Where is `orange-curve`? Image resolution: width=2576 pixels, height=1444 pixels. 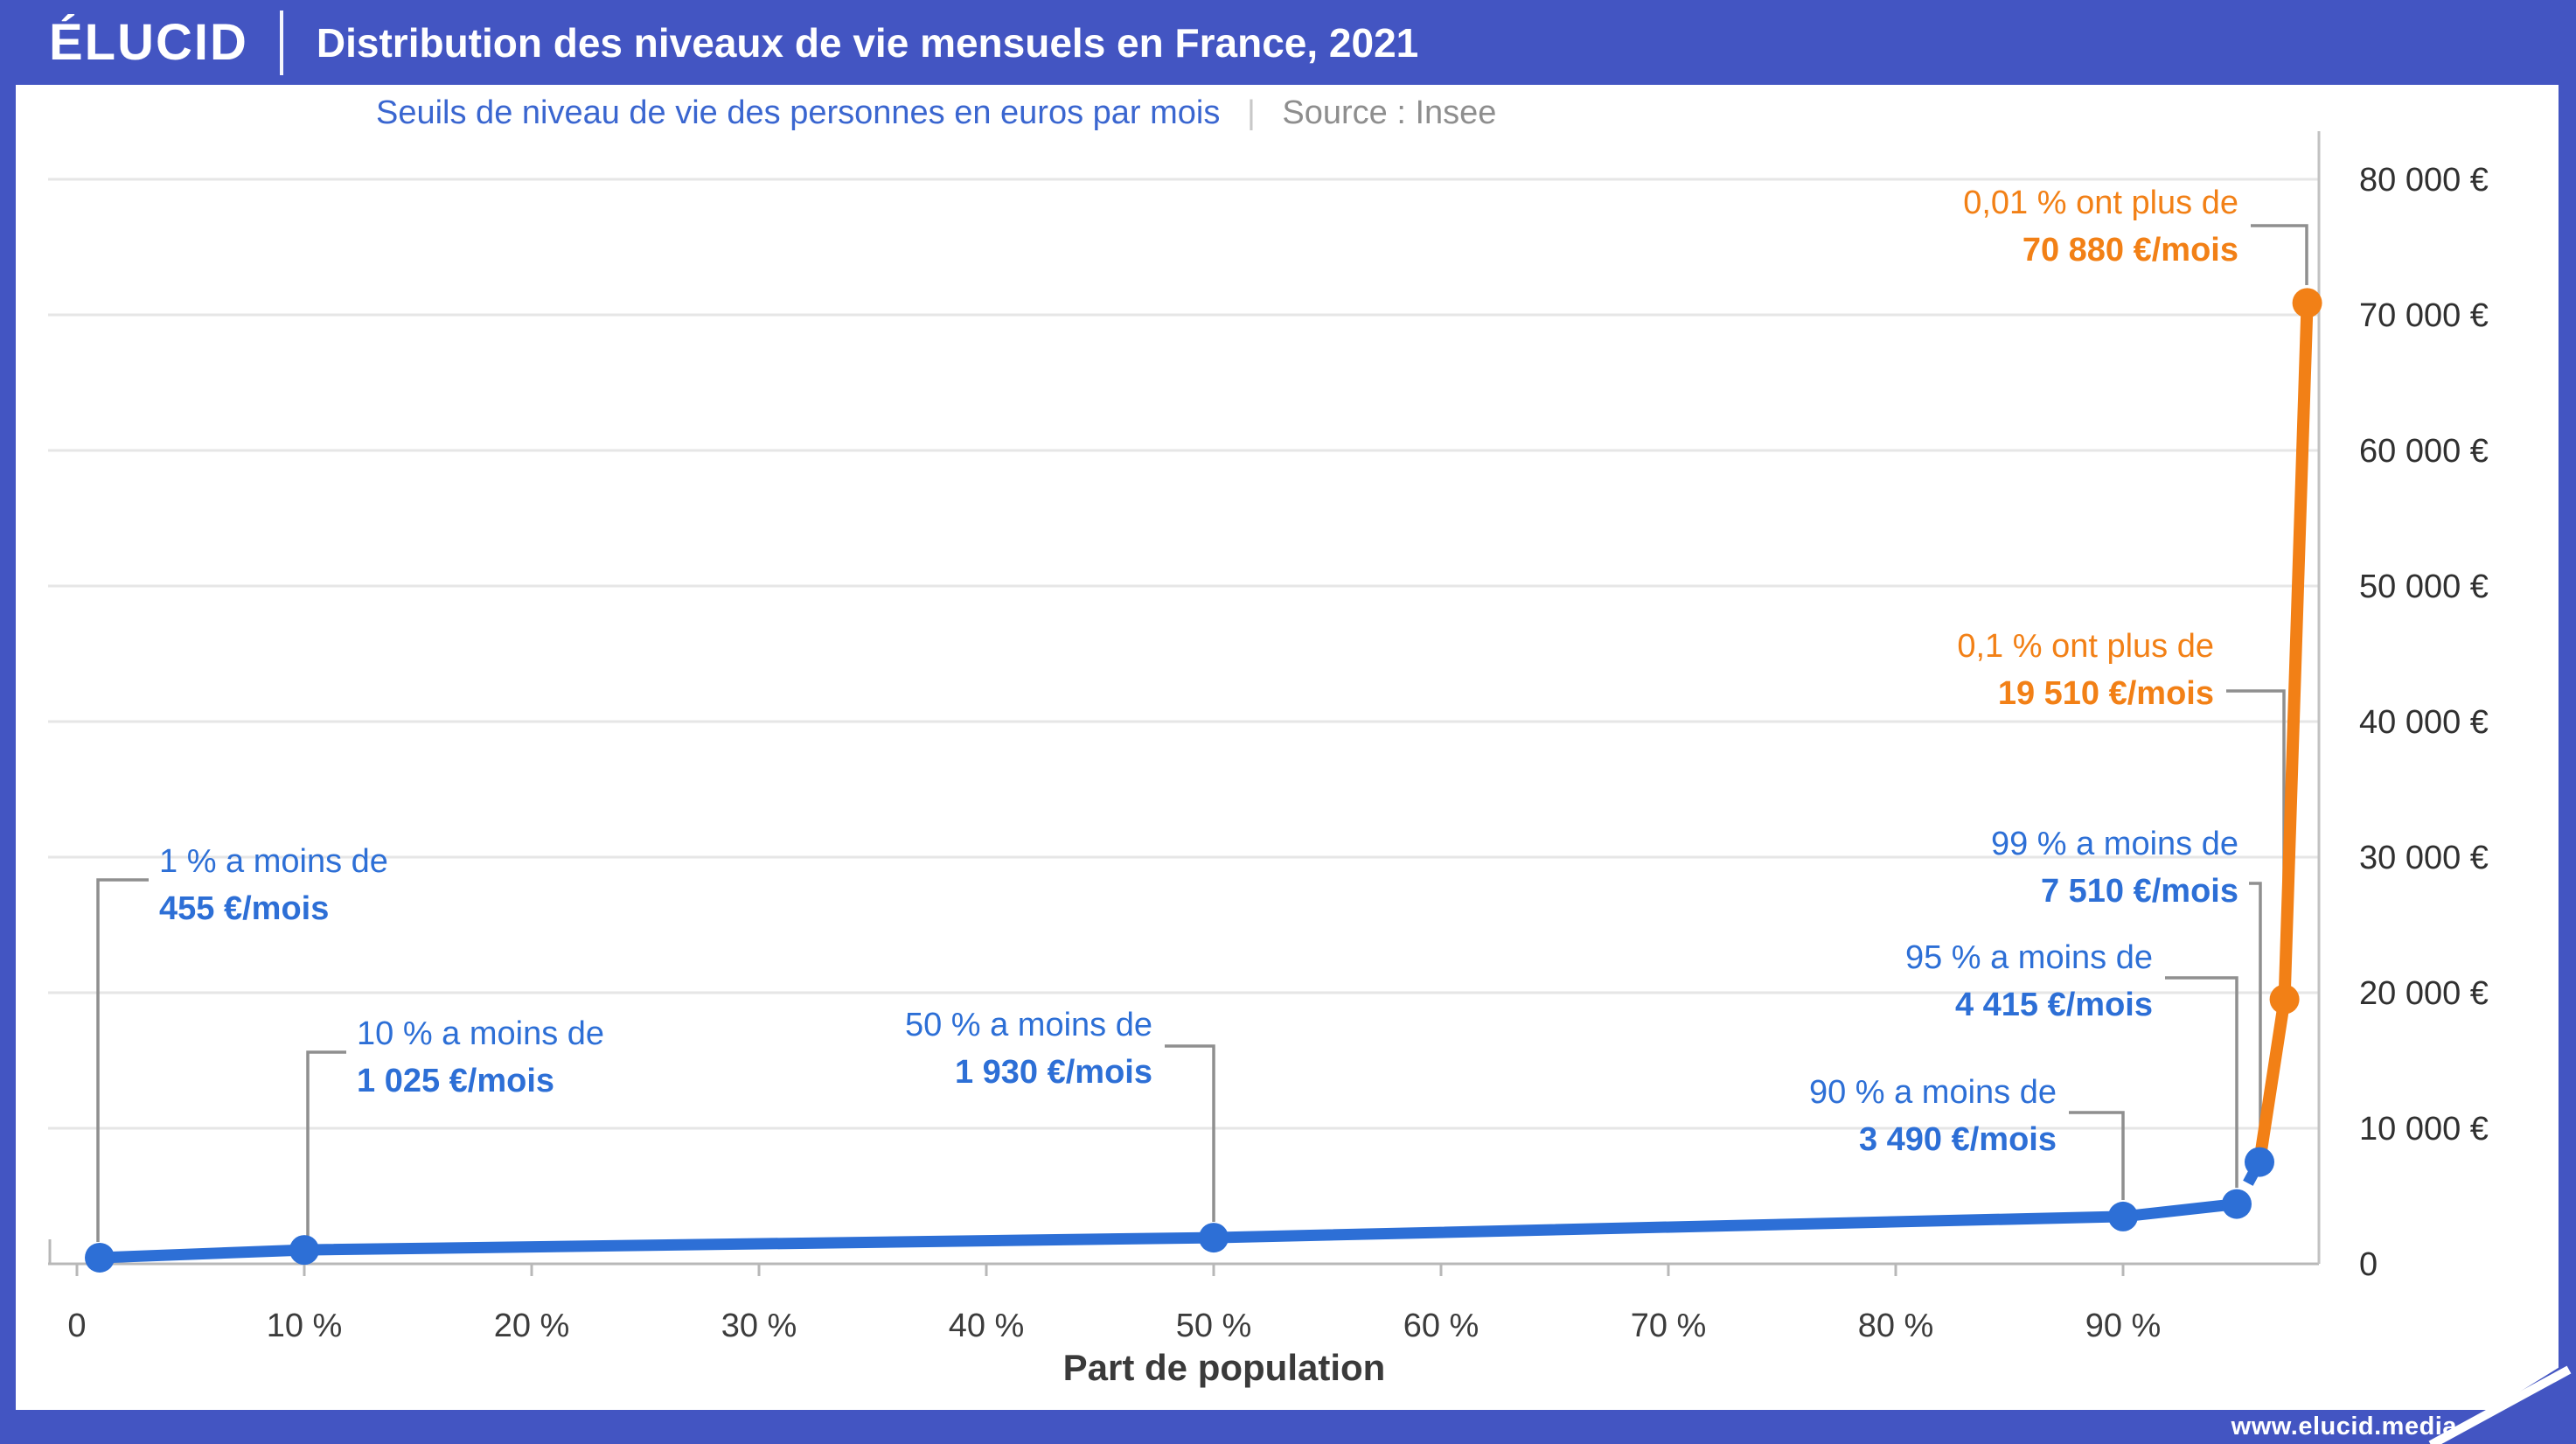
orange-curve is located at coordinates (2283, 732).